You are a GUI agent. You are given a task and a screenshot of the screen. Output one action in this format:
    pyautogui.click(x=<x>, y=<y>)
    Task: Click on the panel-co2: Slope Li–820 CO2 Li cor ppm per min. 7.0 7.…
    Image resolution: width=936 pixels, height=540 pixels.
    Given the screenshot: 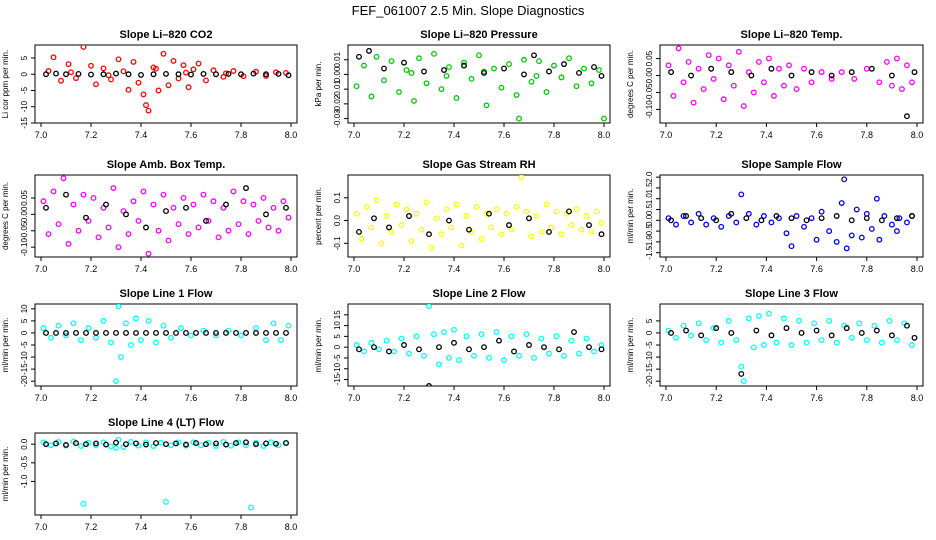 What is the action you would take?
    pyautogui.click(x=149, y=84)
    